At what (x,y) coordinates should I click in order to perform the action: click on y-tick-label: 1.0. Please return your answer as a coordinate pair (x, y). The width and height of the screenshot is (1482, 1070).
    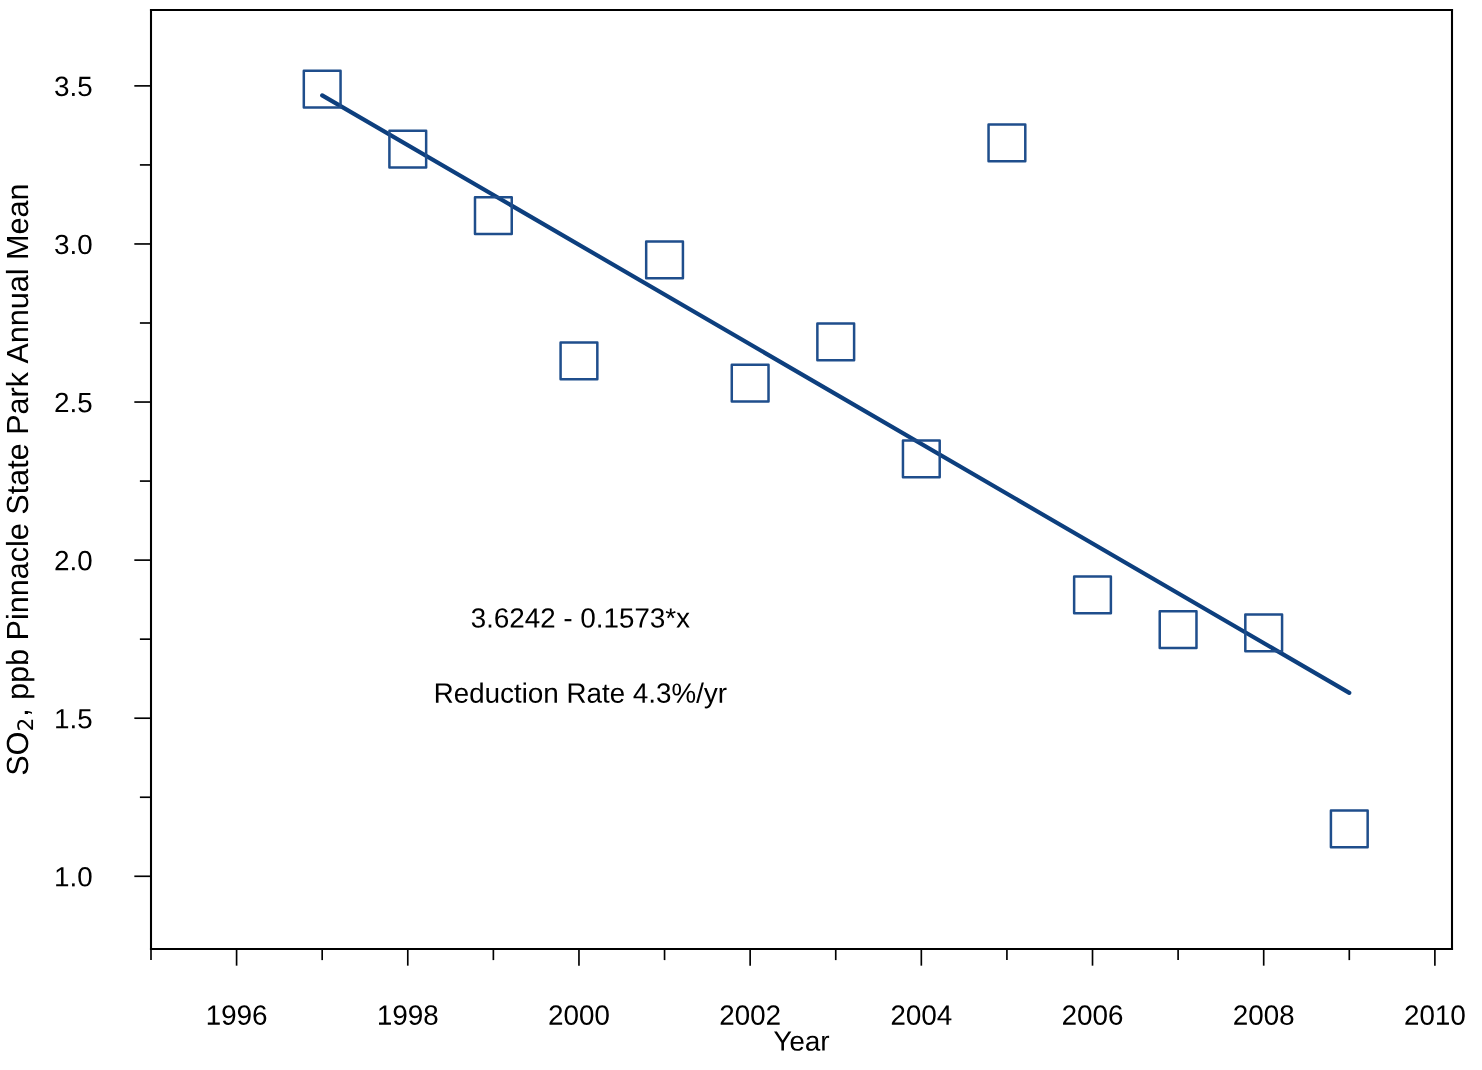
    Looking at the image, I should click on (74, 876).